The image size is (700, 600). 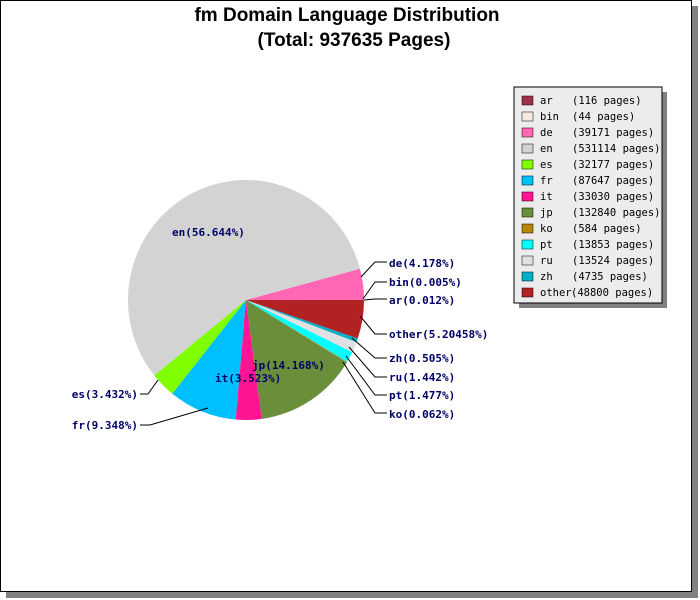 I want to click on legend-count-ru: (13524 pages), so click(x=613, y=261).